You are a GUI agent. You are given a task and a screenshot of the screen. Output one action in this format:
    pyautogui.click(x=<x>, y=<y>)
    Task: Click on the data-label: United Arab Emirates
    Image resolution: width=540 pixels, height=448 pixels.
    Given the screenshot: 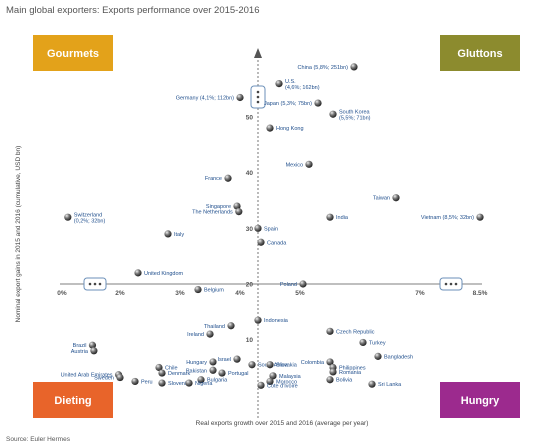 What is the action you would take?
    pyautogui.click(x=87, y=376)
    